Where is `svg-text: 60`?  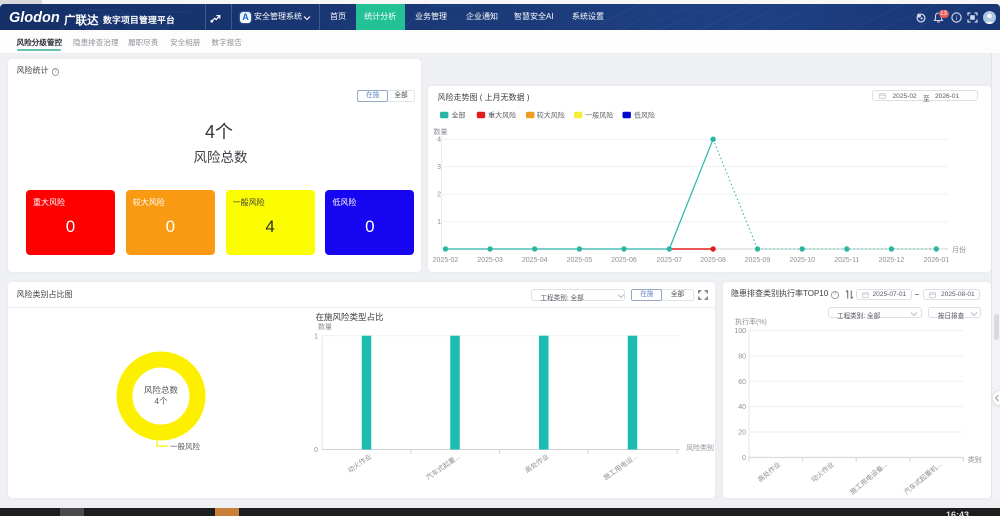 svg-text: 60 is located at coordinates (742, 382).